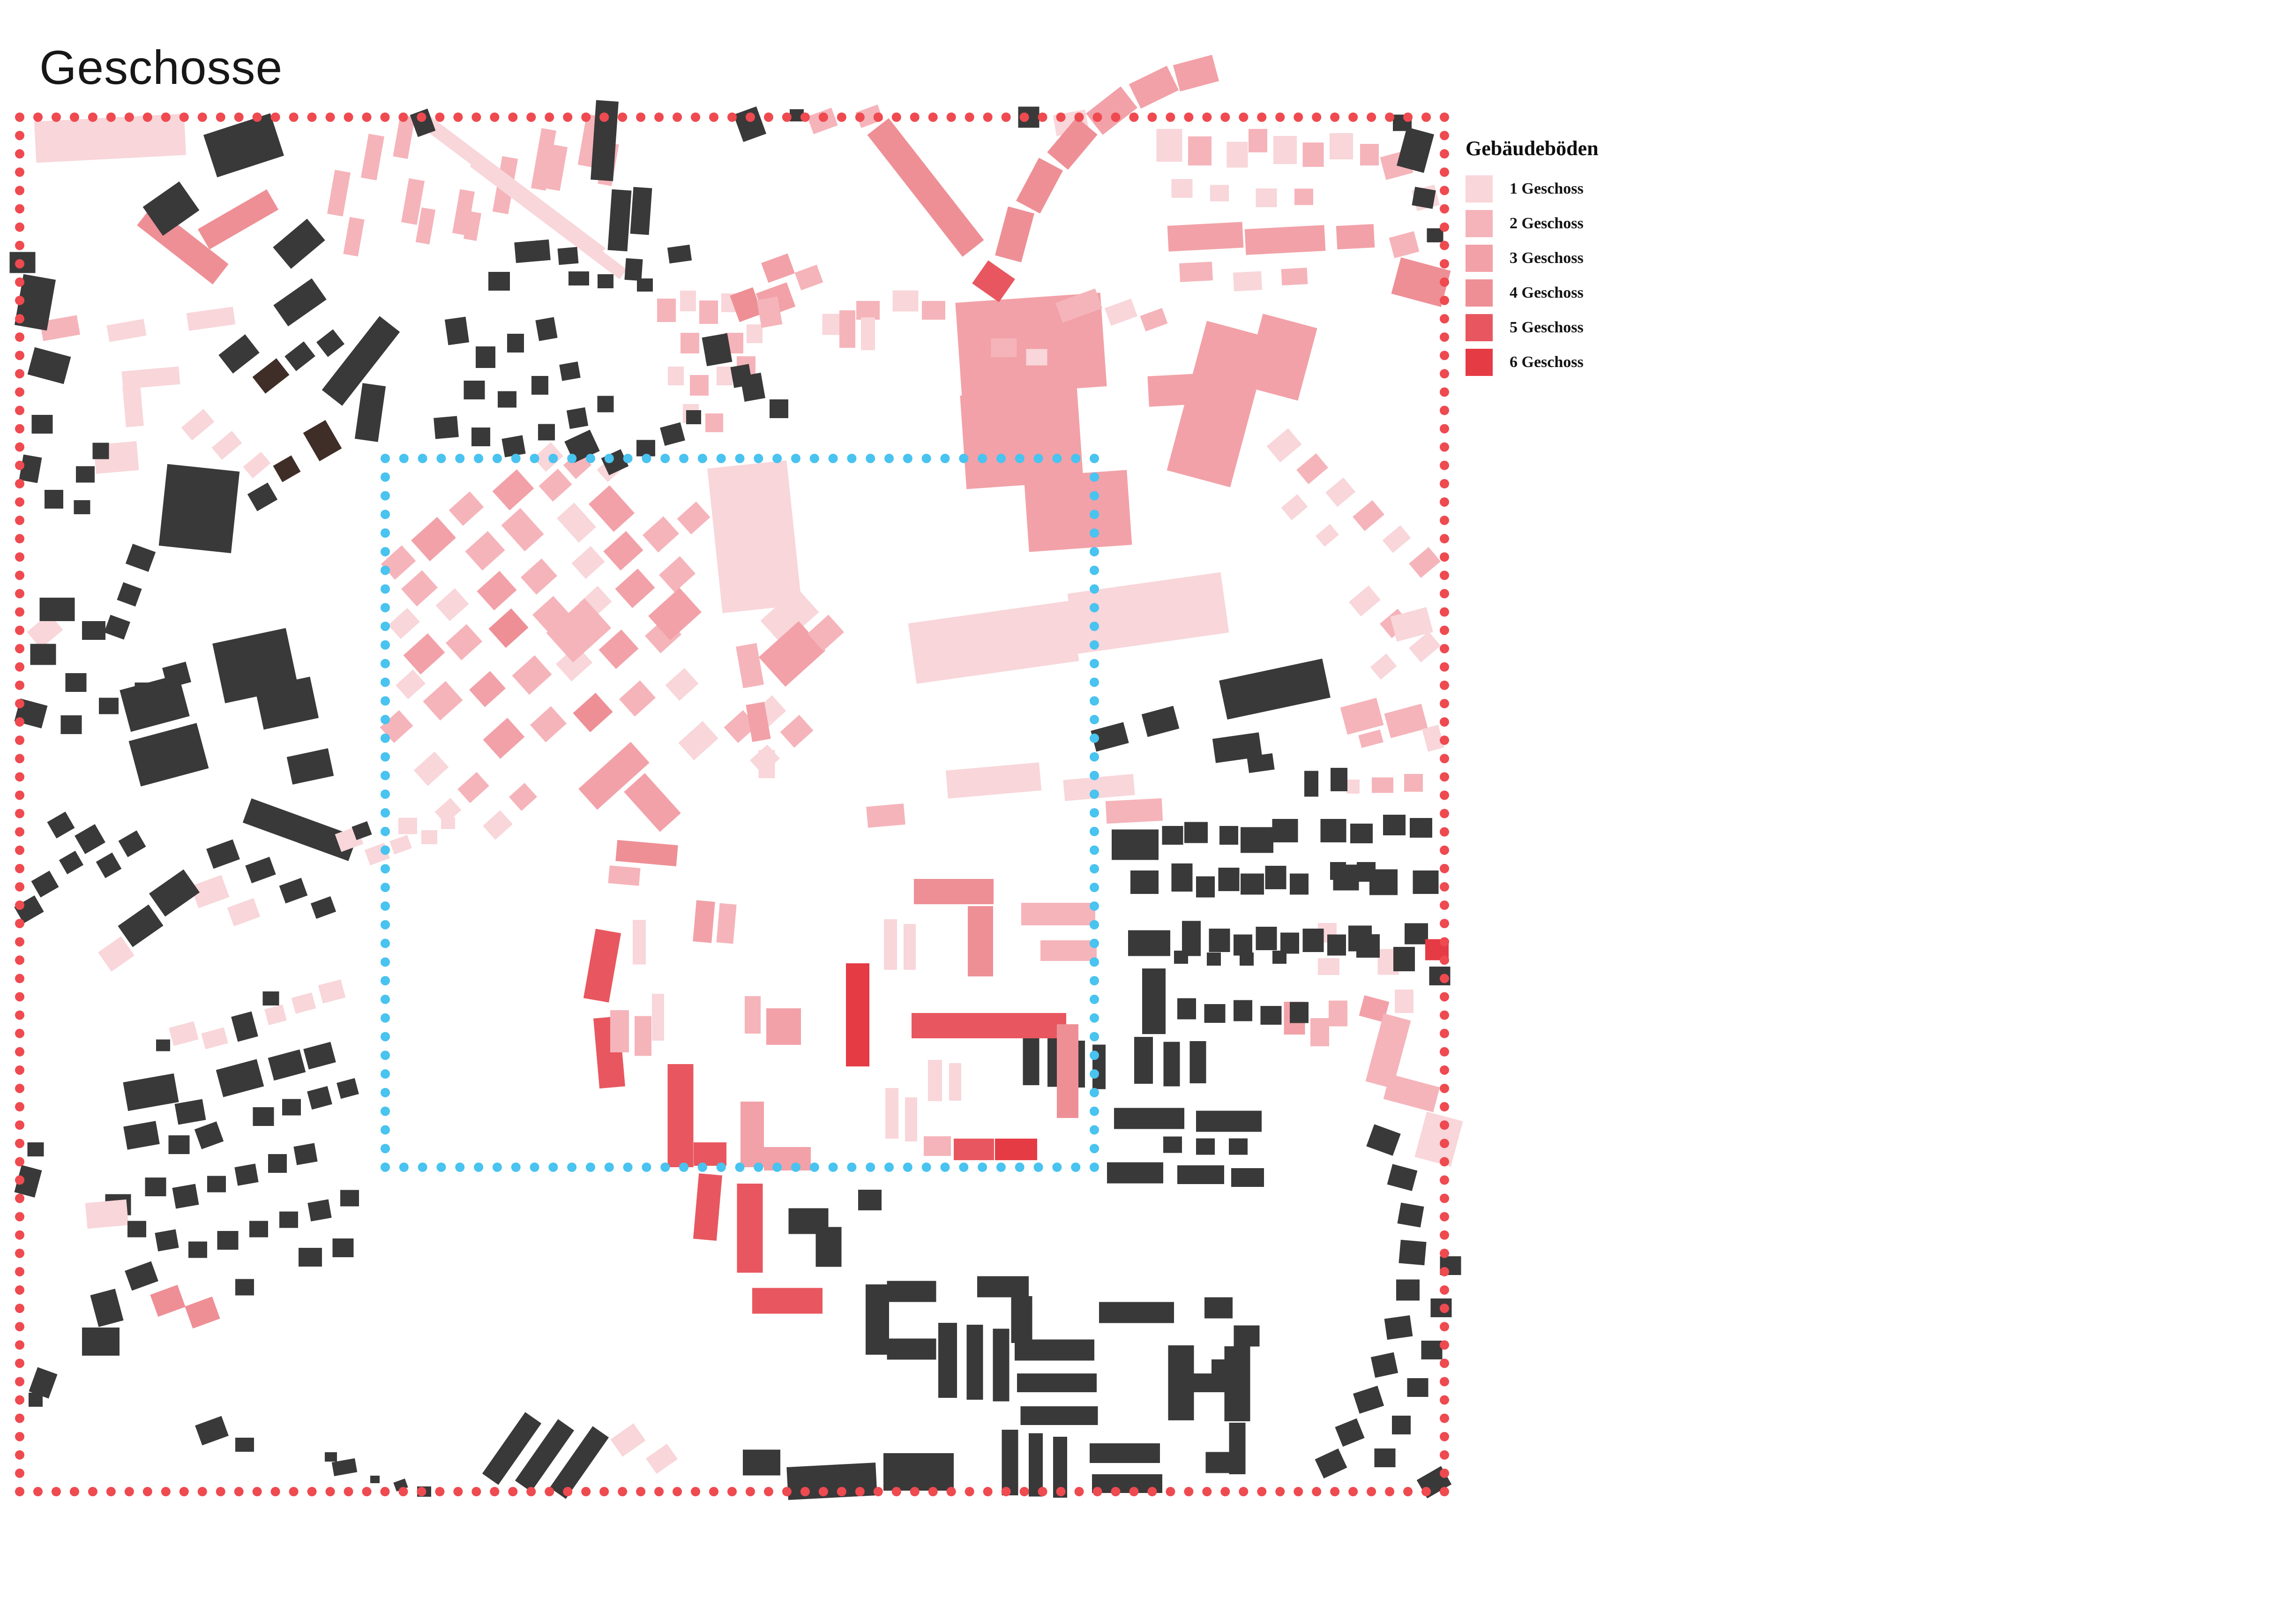  I want to click on legend-item: 2 Geschoss, so click(1597, 223).